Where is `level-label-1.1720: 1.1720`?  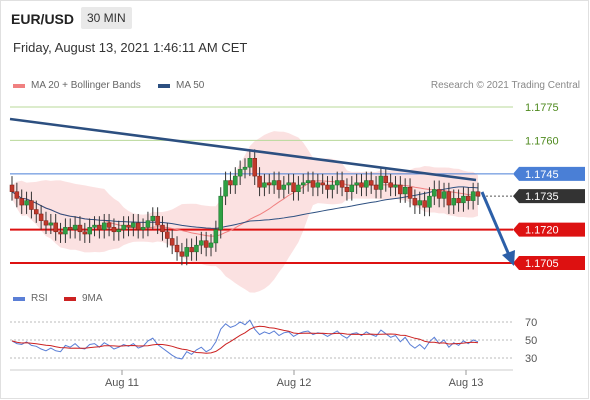
level-label-1.1720: 1.1720 is located at coordinates (542, 231).